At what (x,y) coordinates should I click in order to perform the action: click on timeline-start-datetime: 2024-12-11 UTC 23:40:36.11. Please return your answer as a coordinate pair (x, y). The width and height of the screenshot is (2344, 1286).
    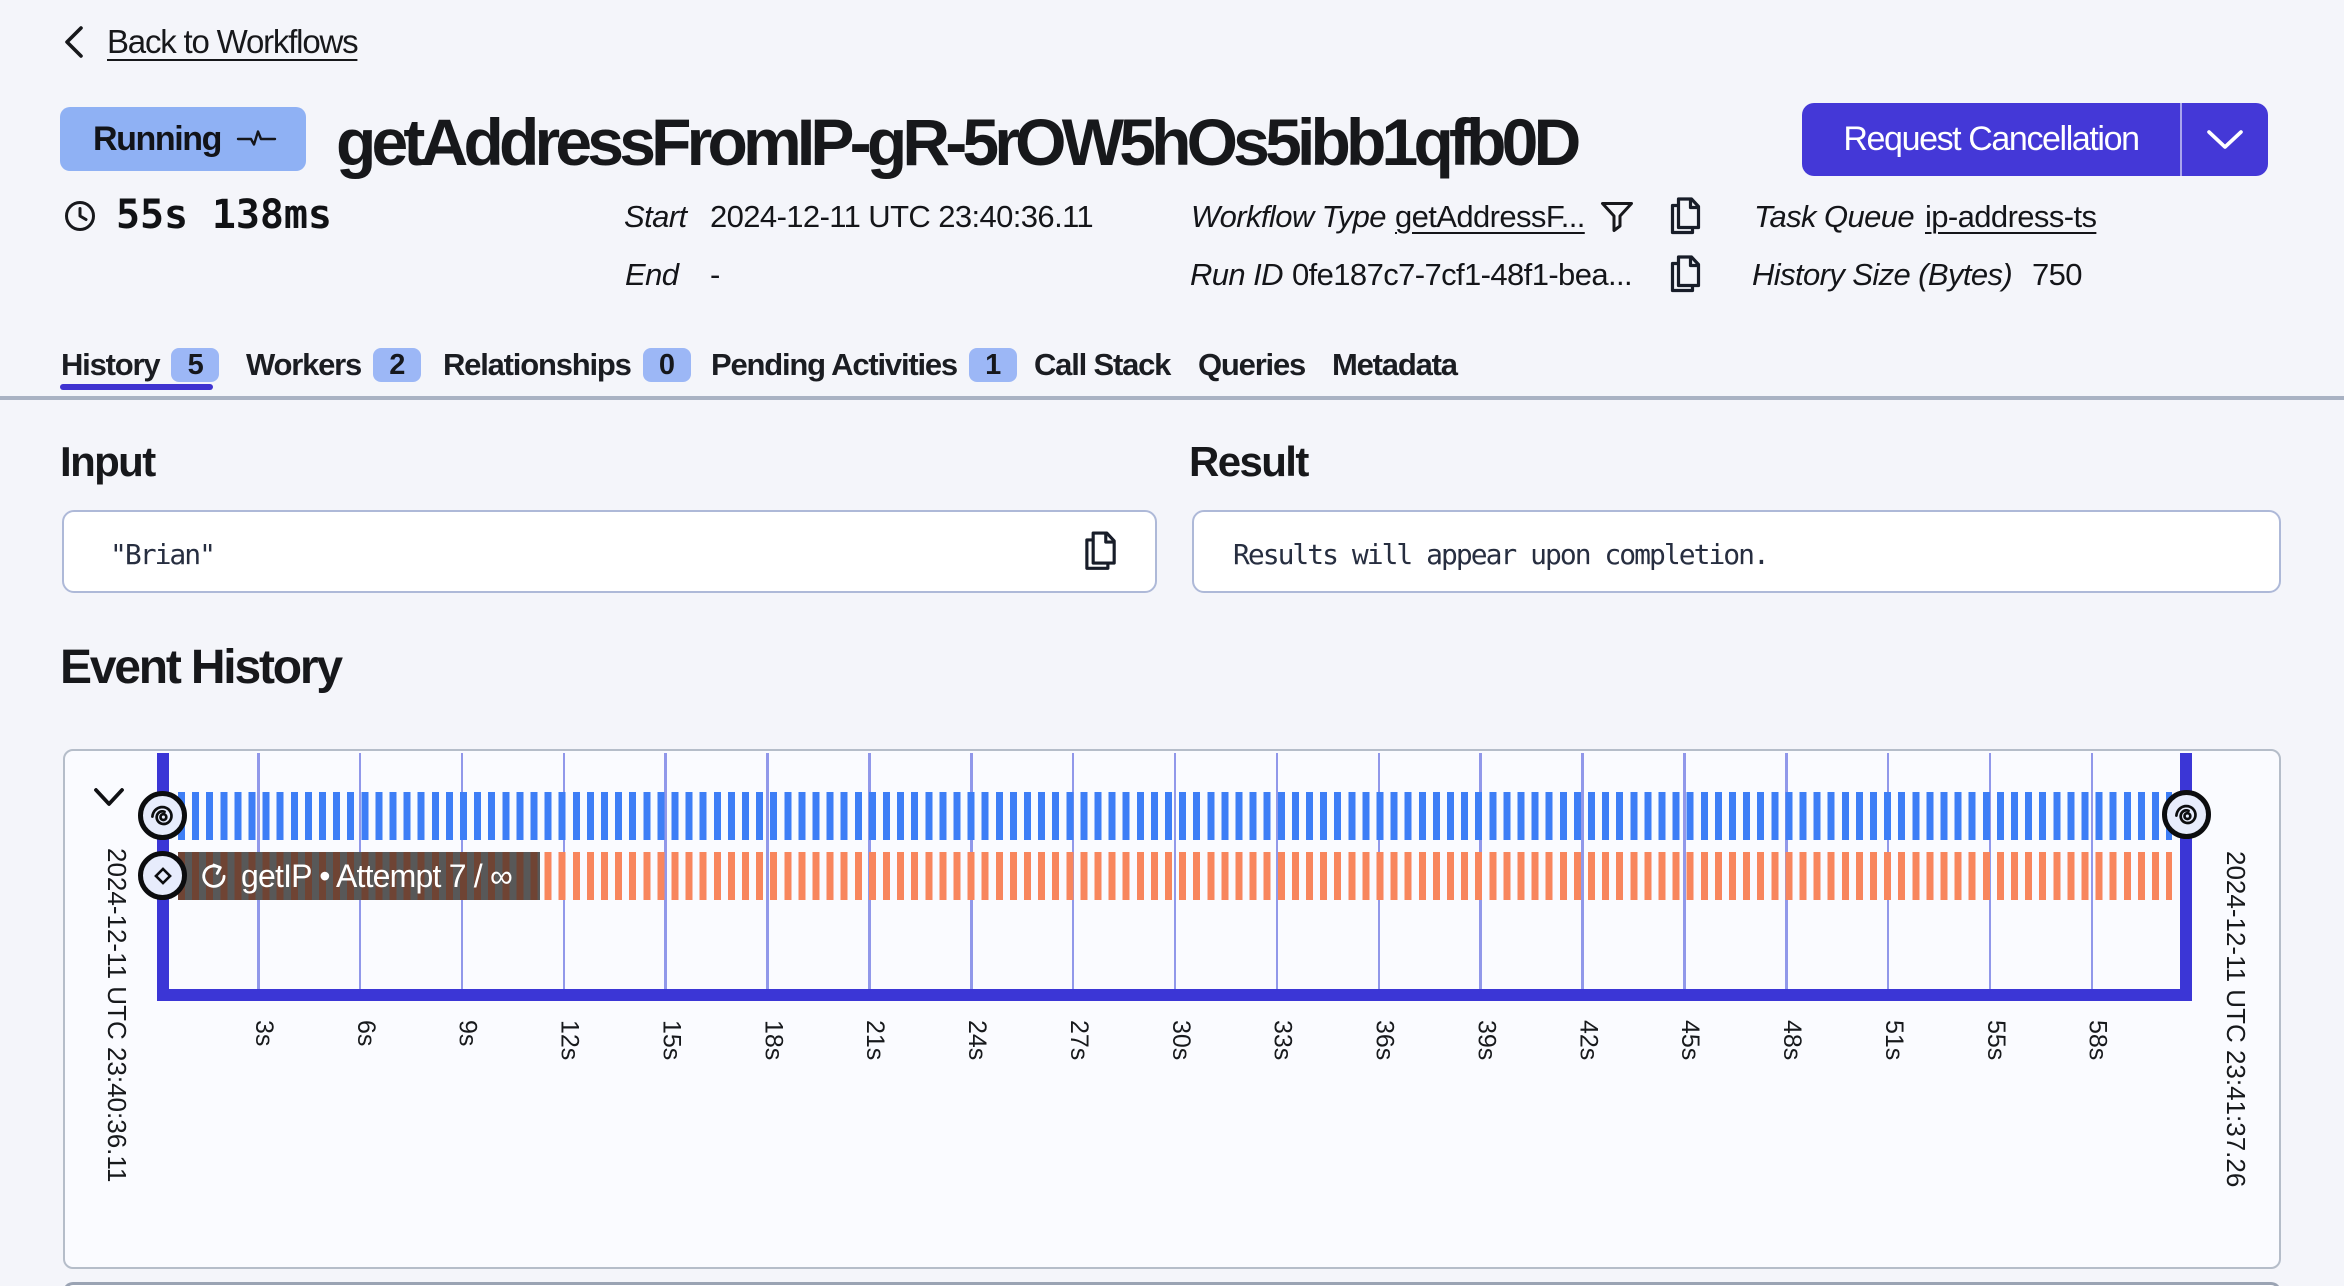
    Looking at the image, I should click on (117, 1015).